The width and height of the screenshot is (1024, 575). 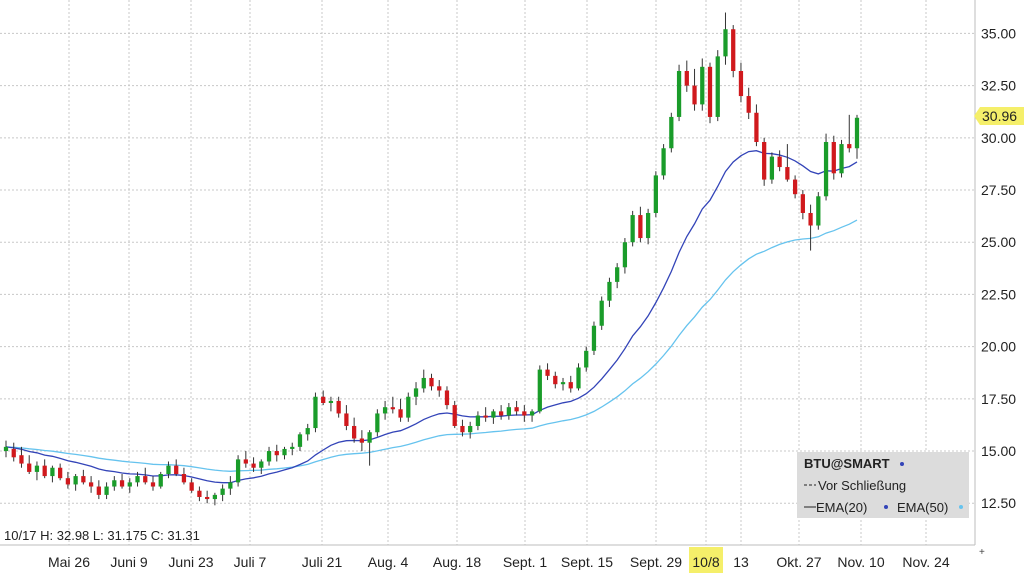 What do you see at coordinates (982, 552) in the screenshot?
I see `axis-corner-mark: +` at bounding box center [982, 552].